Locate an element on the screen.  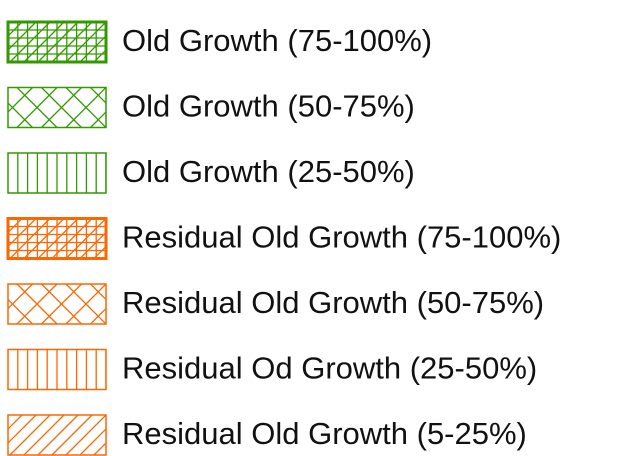
legend-label: Old Growth (25-50%) is located at coordinates (268, 171).